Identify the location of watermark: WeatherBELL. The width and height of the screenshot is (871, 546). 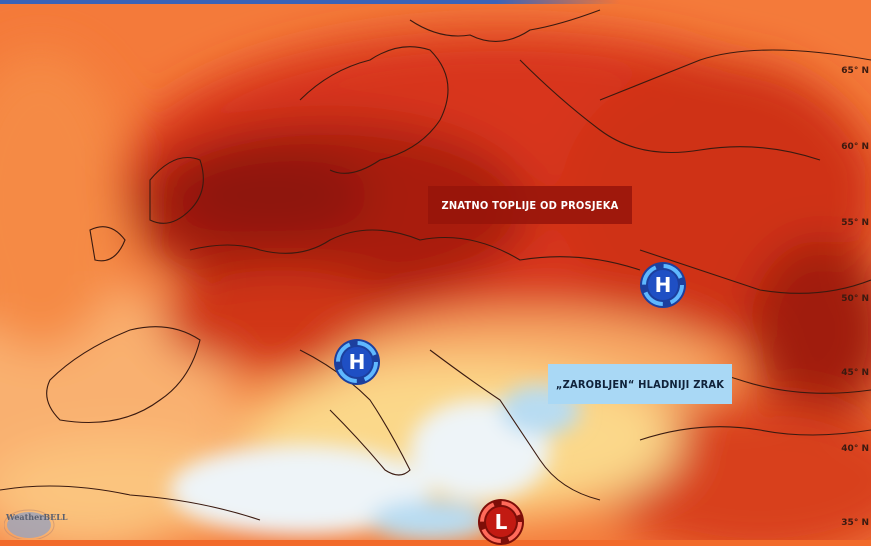
(37, 517).